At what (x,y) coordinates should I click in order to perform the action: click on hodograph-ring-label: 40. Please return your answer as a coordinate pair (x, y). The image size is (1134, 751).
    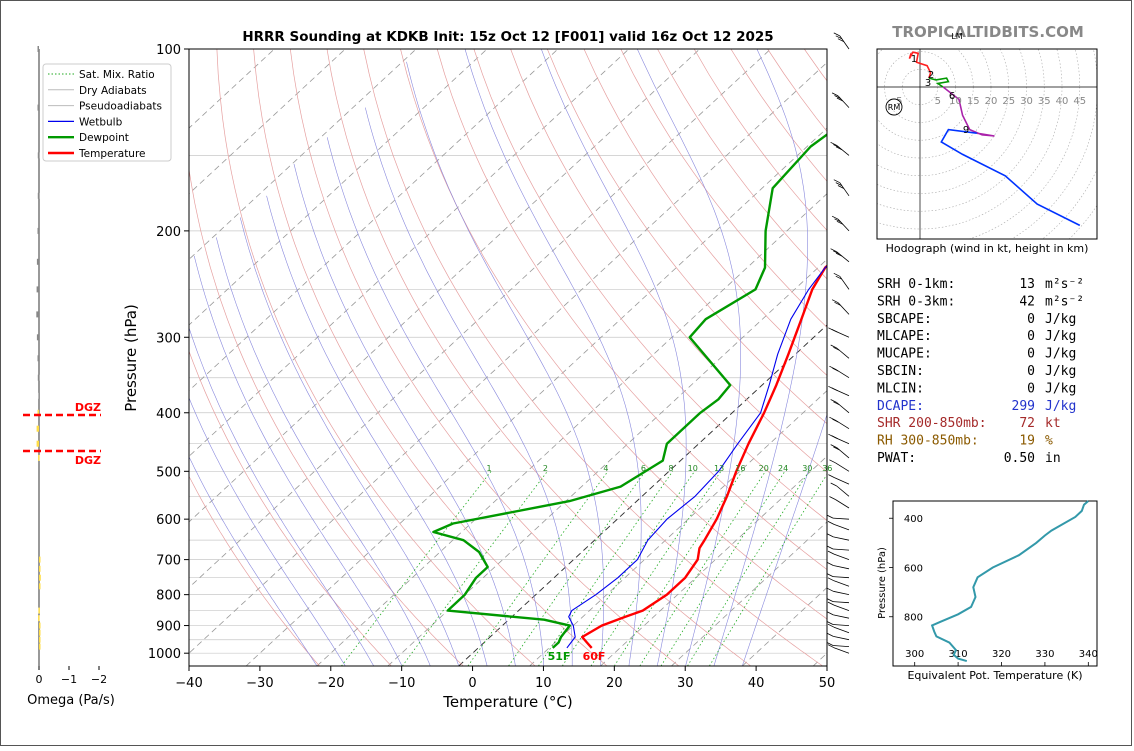
    Looking at the image, I should click on (1062, 101).